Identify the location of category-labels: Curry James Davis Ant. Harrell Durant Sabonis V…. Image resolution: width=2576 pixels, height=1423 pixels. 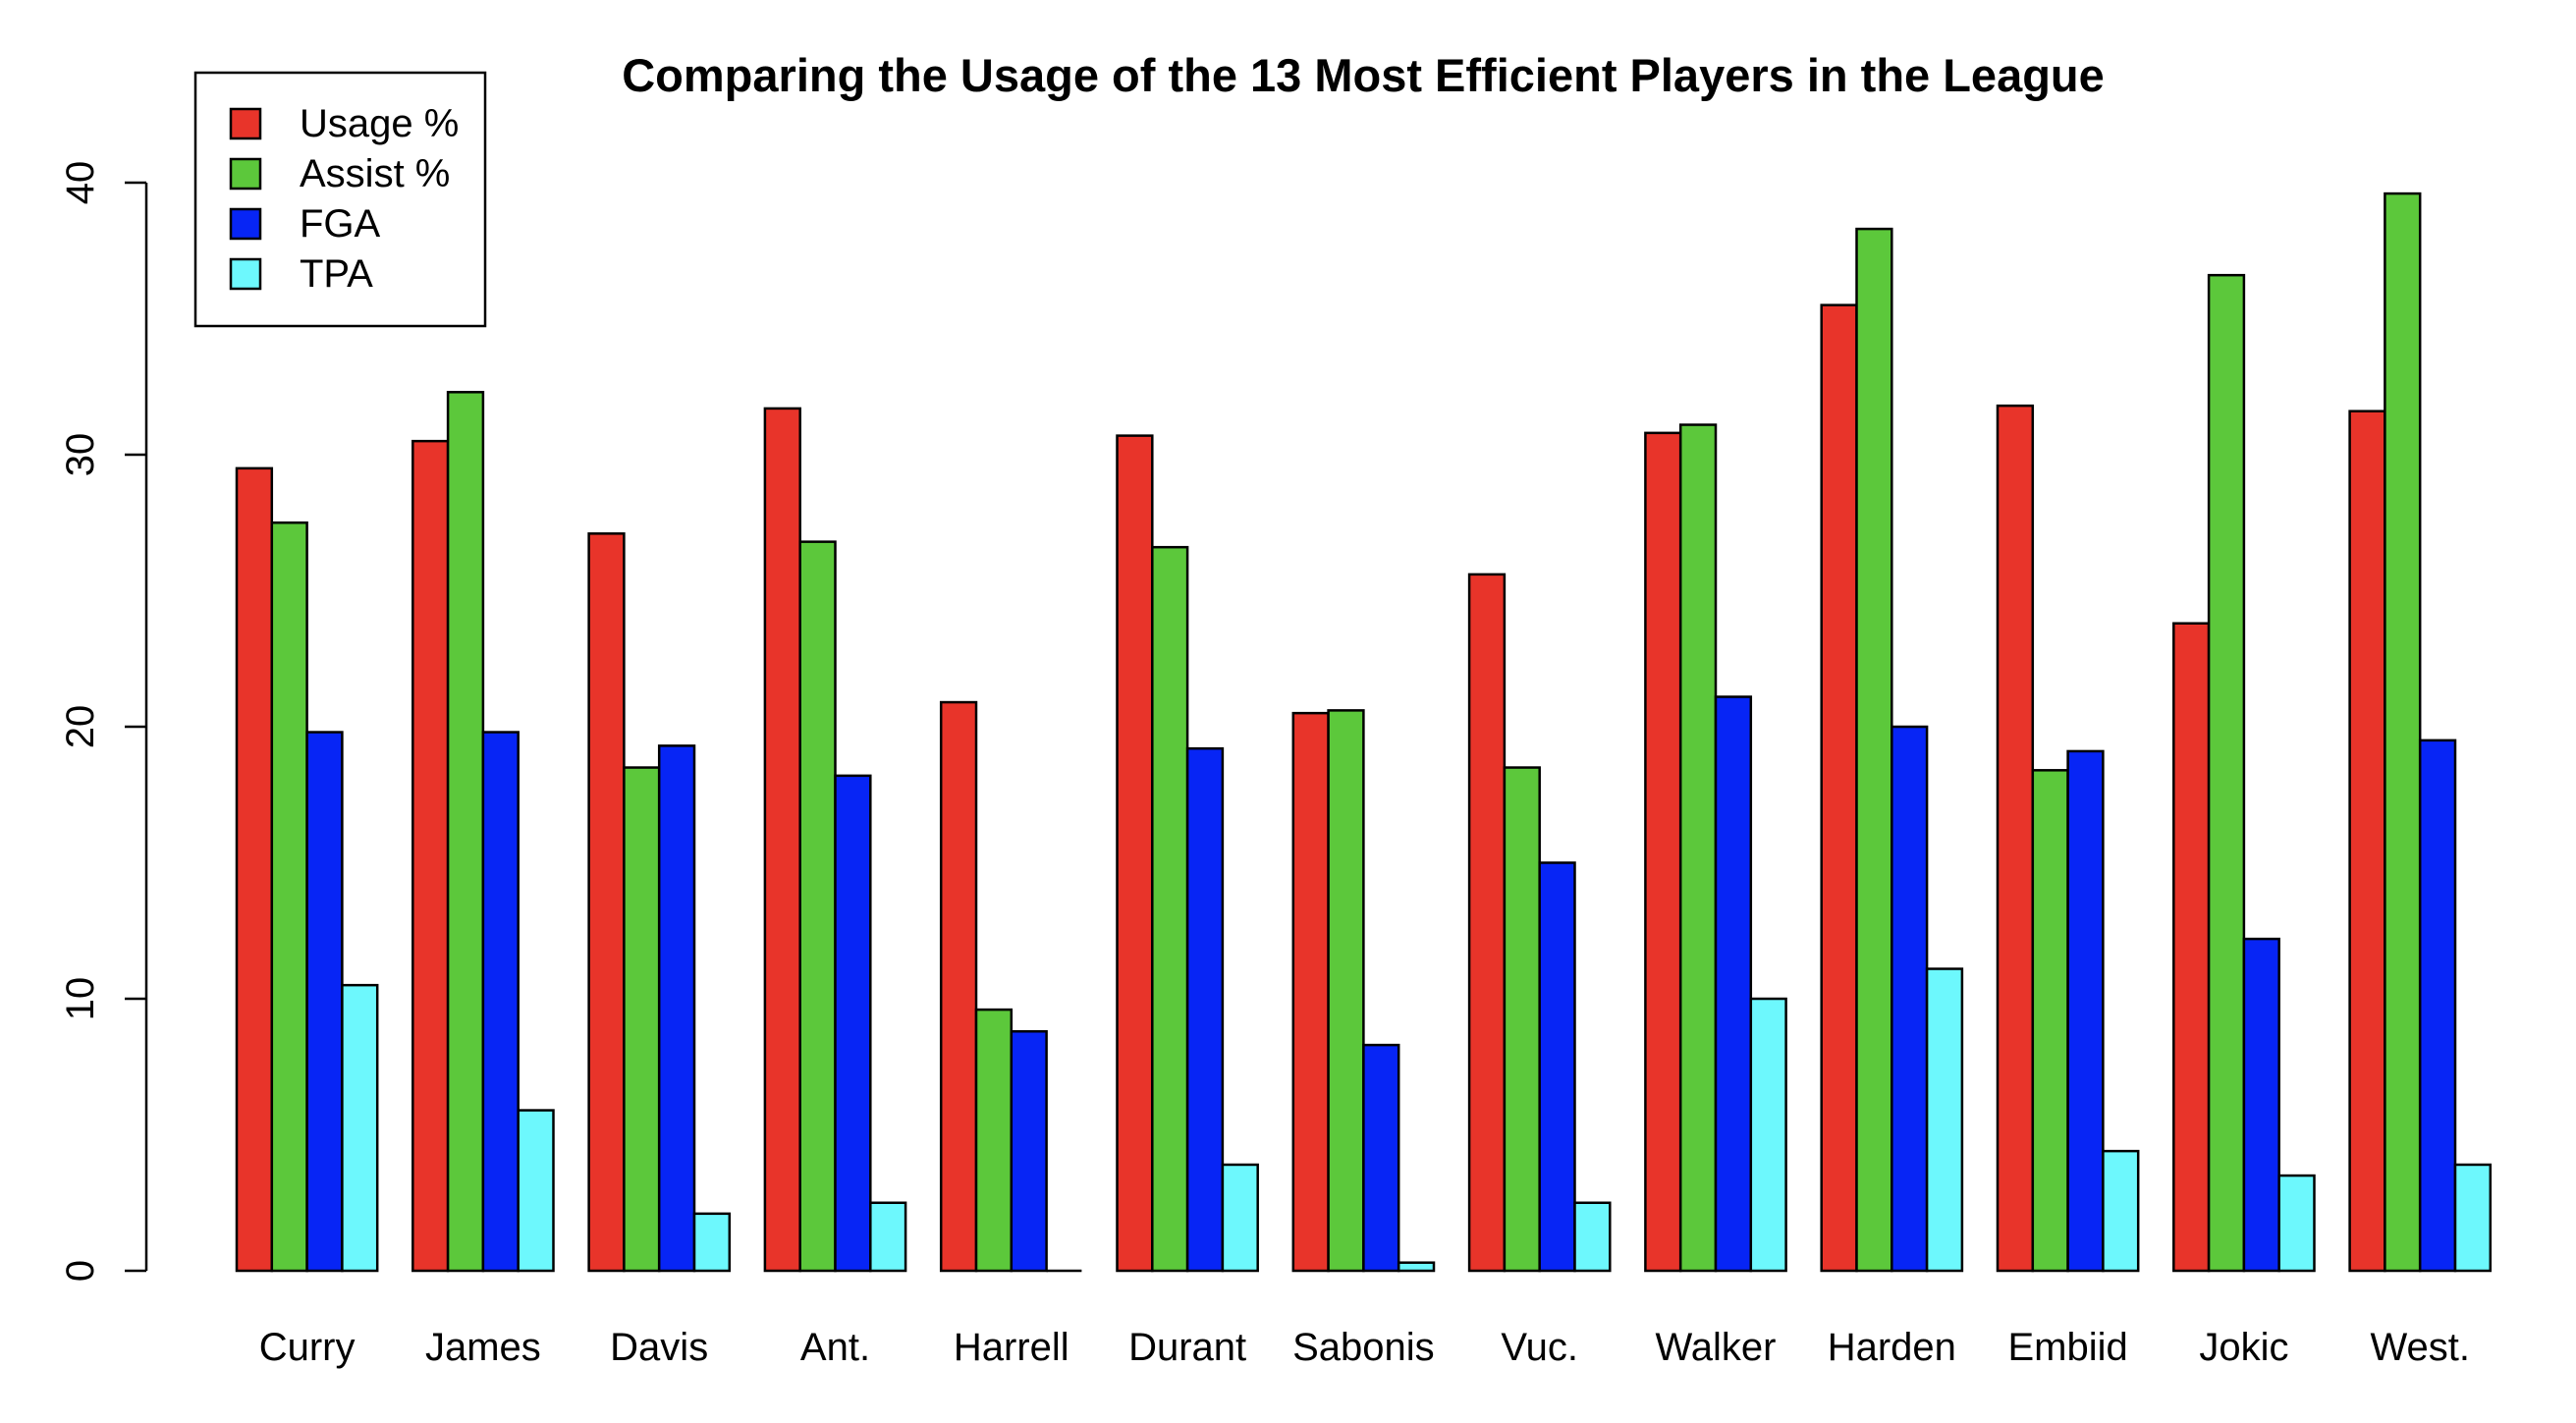
(1364, 1347).